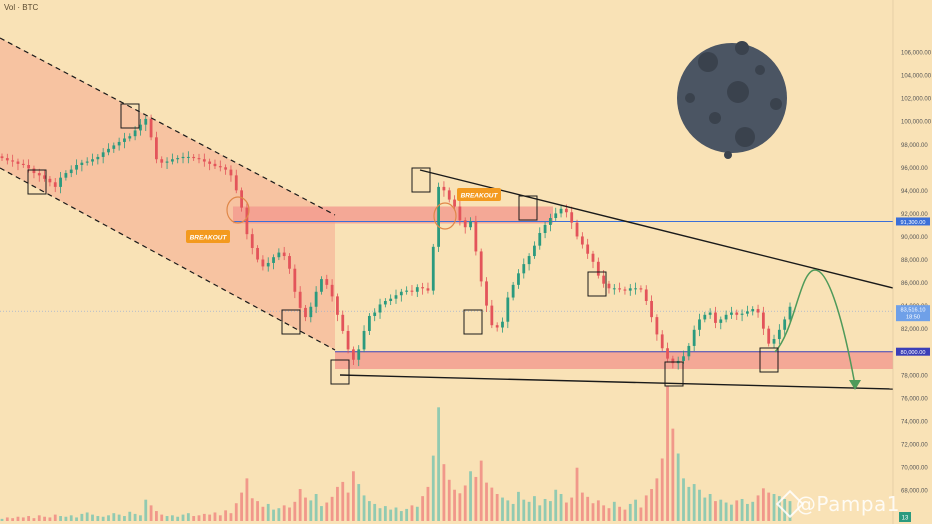 Image resolution: width=932 pixels, height=524 pixels. Describe the element at coordinates (914, 376) in the screenshot. I see `y-tick-label: 78,000.00` at that location.